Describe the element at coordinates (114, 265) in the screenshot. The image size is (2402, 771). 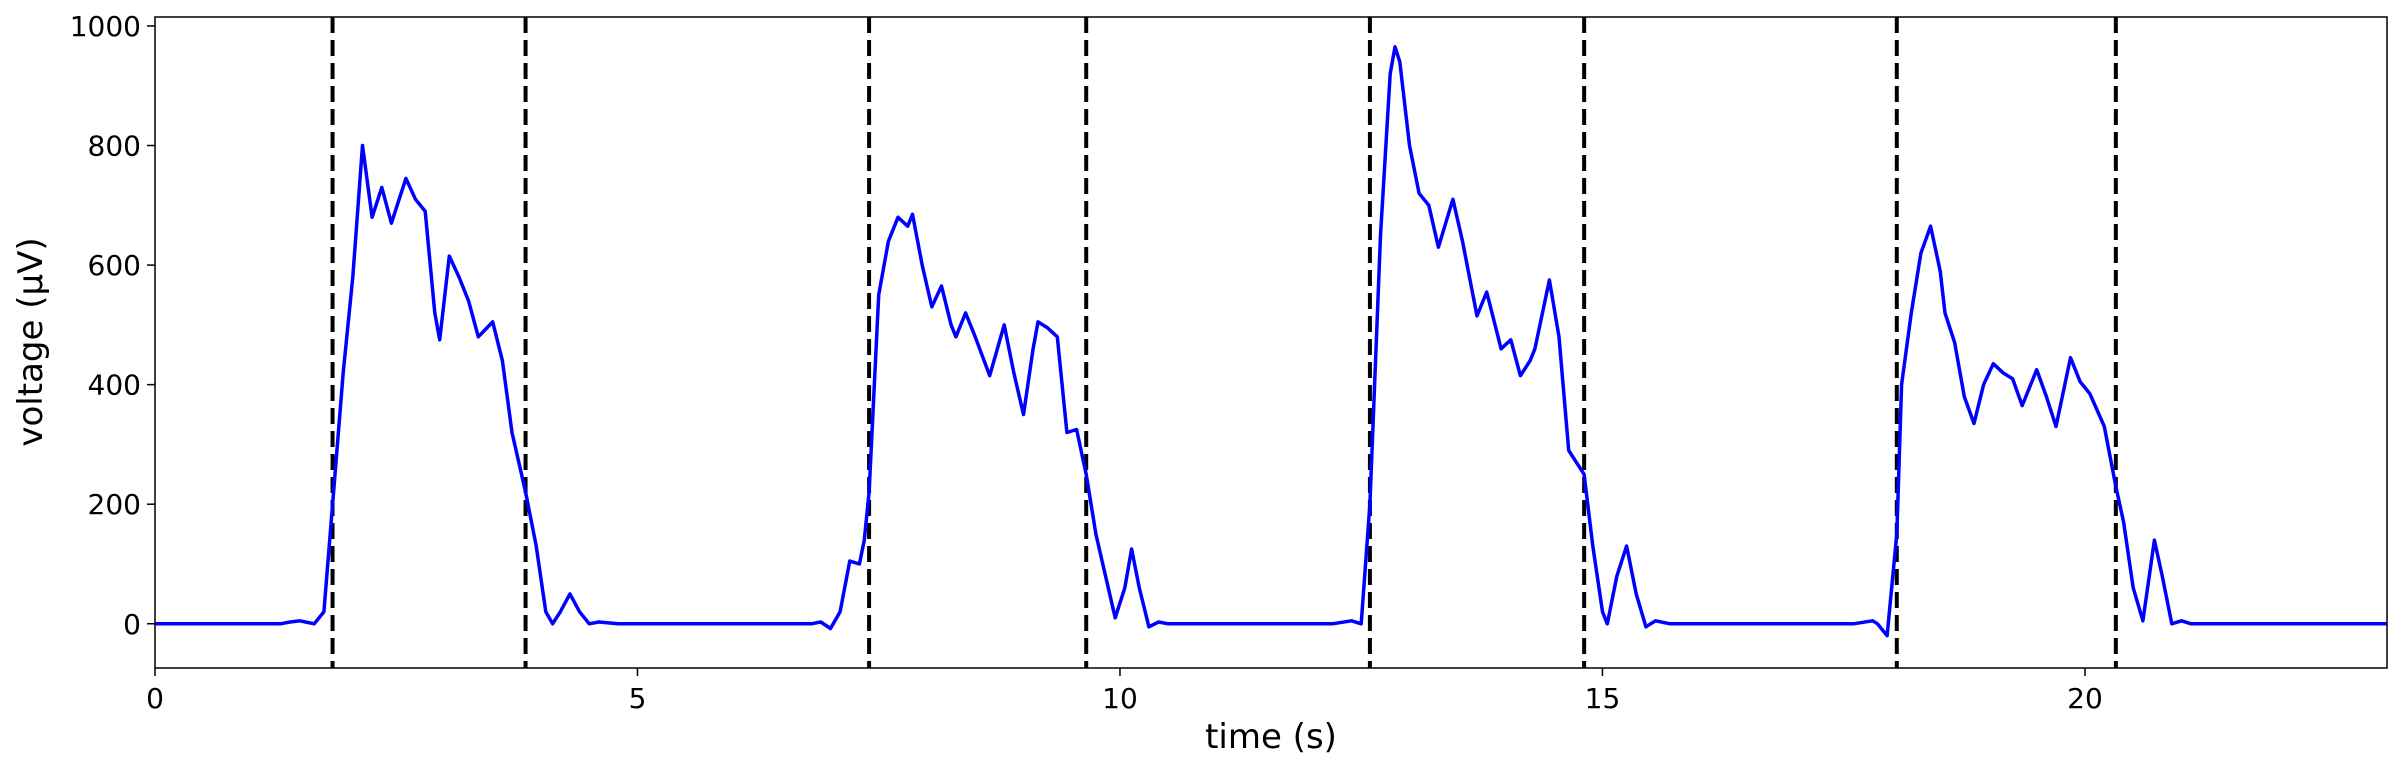
I see `y-tick-label: 600` at that location.